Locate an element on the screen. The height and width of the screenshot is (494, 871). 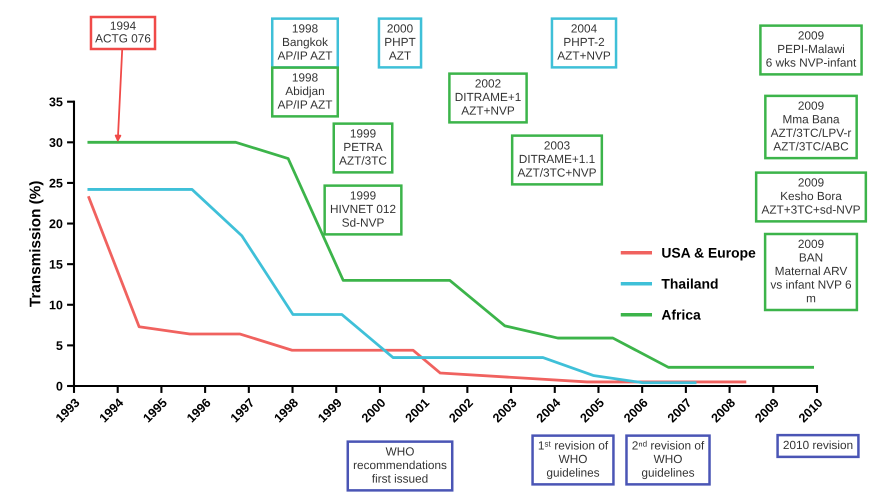
legend-label: USA & Europe is located at coordinates (709, 254).